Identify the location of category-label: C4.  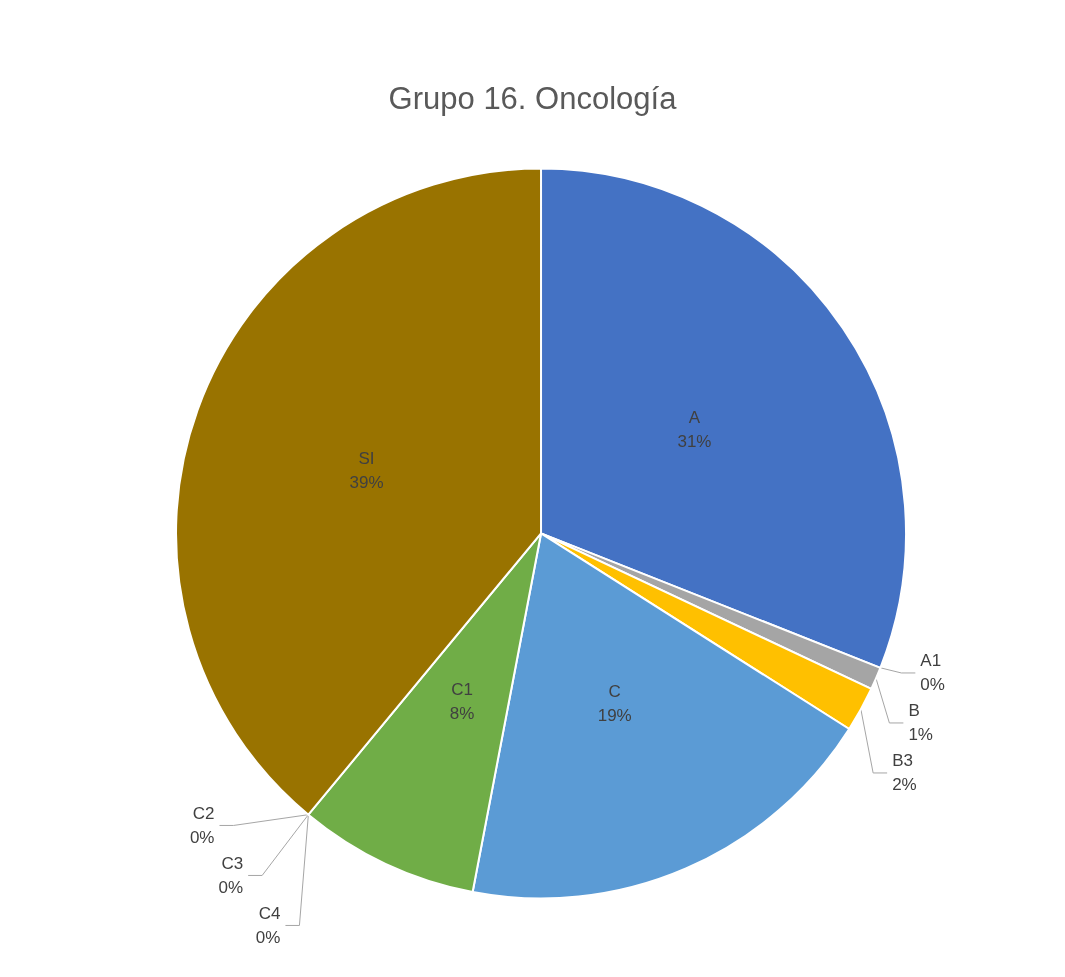
(269, 913).